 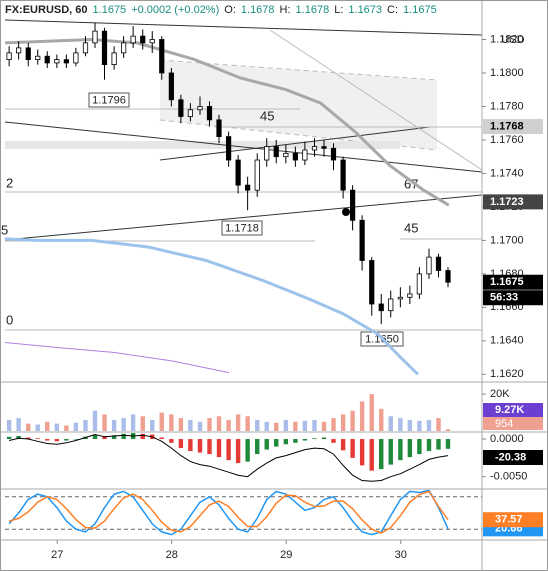 I want to click on header-item: +0.0002 (+0.02%), so click(x=175, y=10).